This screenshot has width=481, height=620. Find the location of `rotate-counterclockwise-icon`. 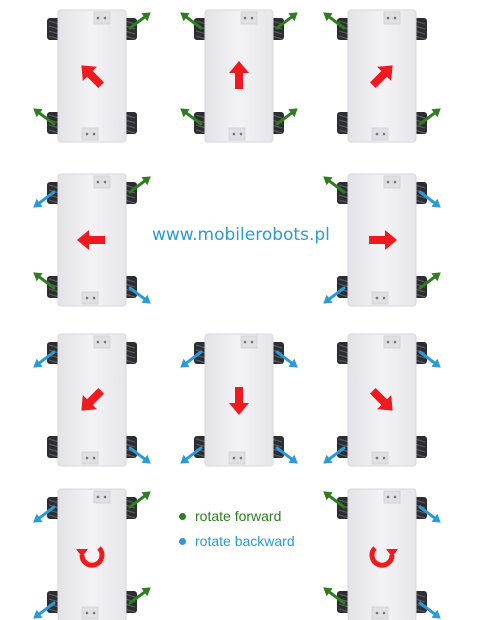

rotate-counterclockwise-icon is located at coordinates (90, 557).